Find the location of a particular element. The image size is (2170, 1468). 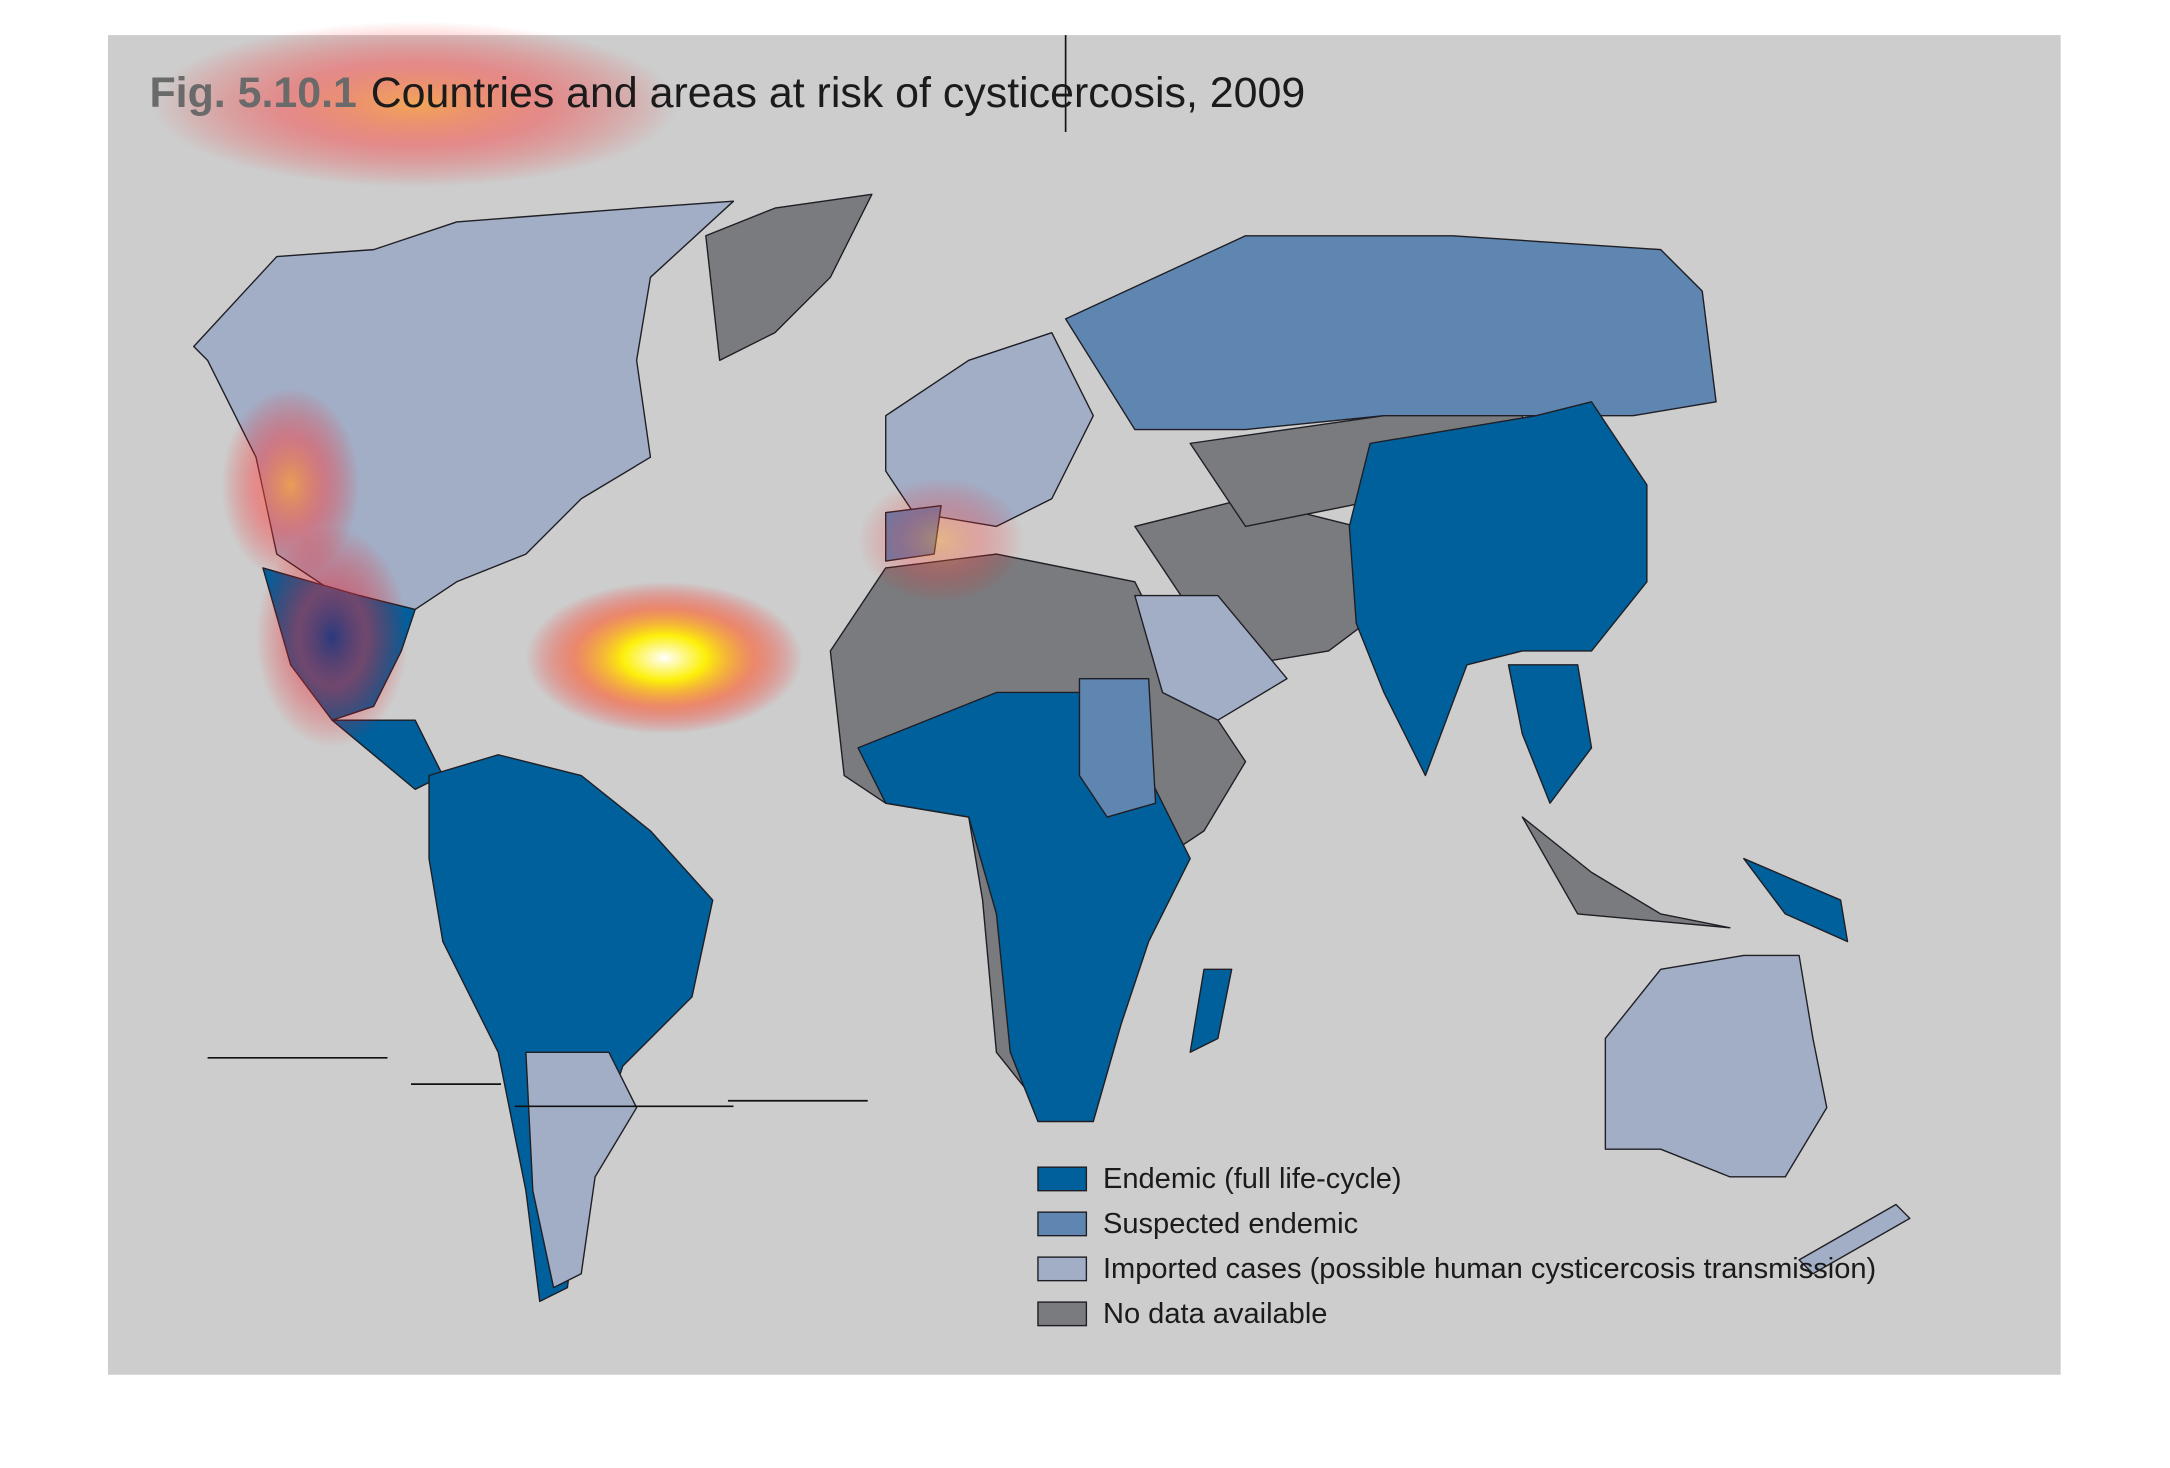

papua is located at coordinates (1796, 900).